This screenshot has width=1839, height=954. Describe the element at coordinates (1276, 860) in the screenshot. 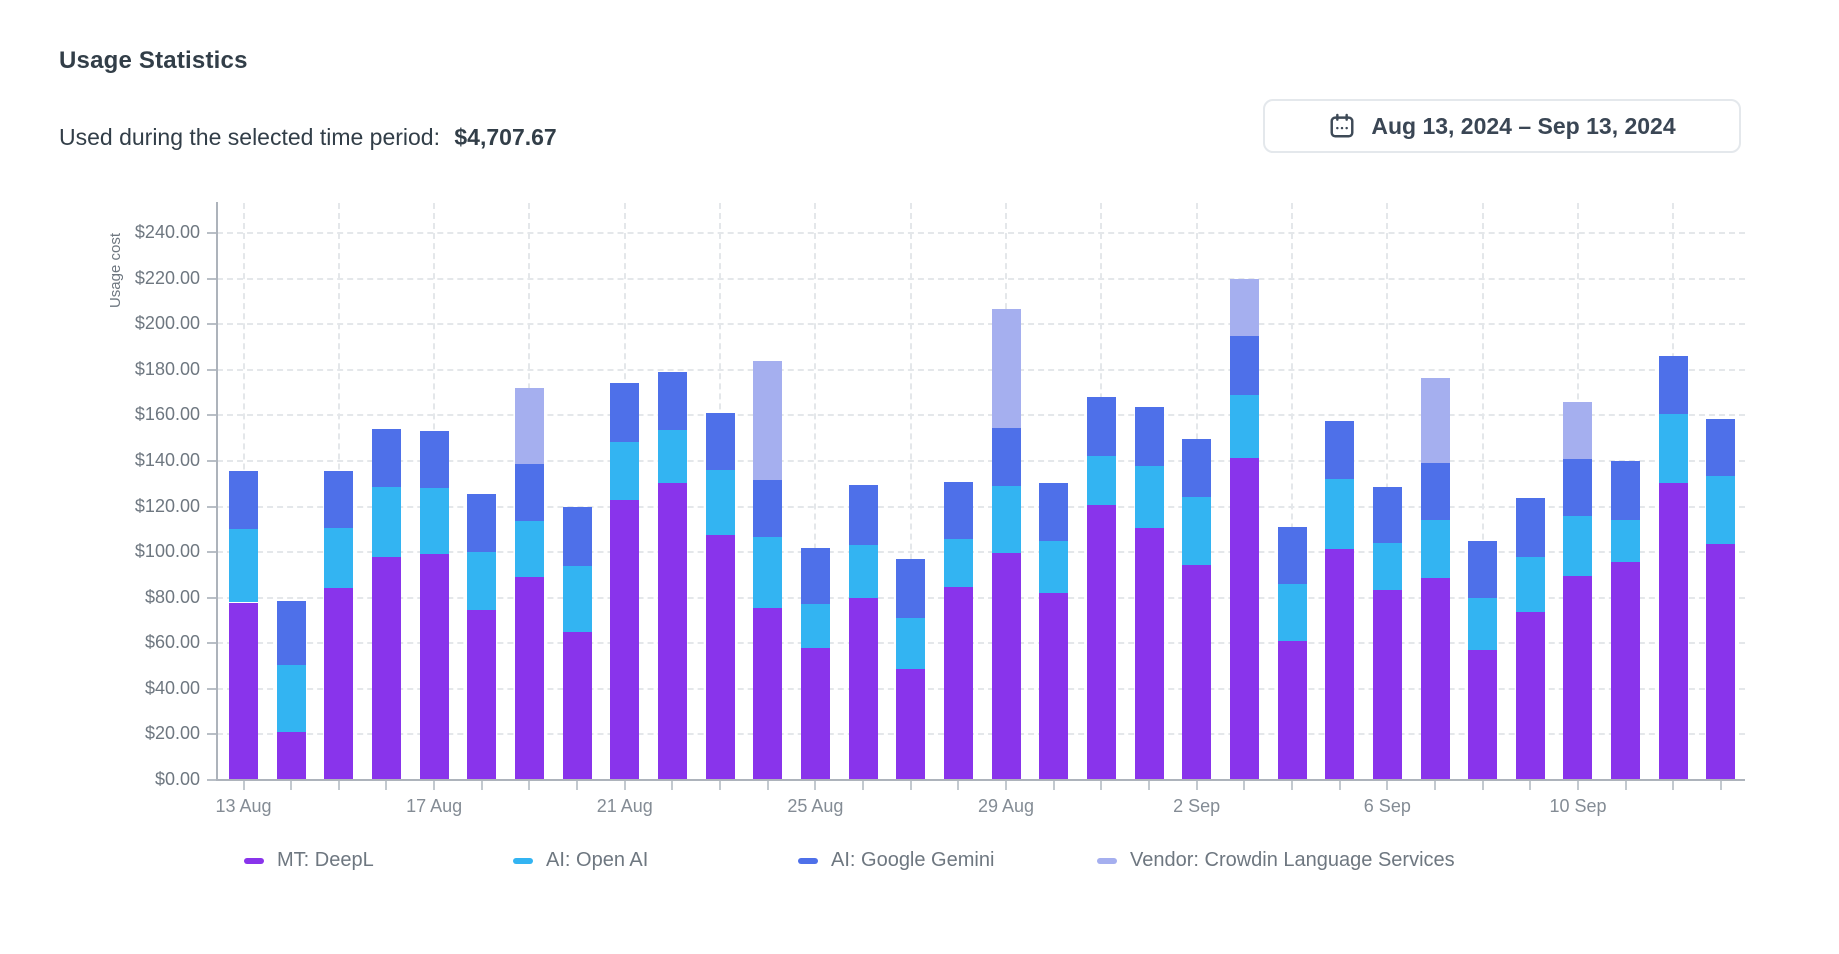

I see `legend-item: Vendor: Crowdin Language Services` at that location.